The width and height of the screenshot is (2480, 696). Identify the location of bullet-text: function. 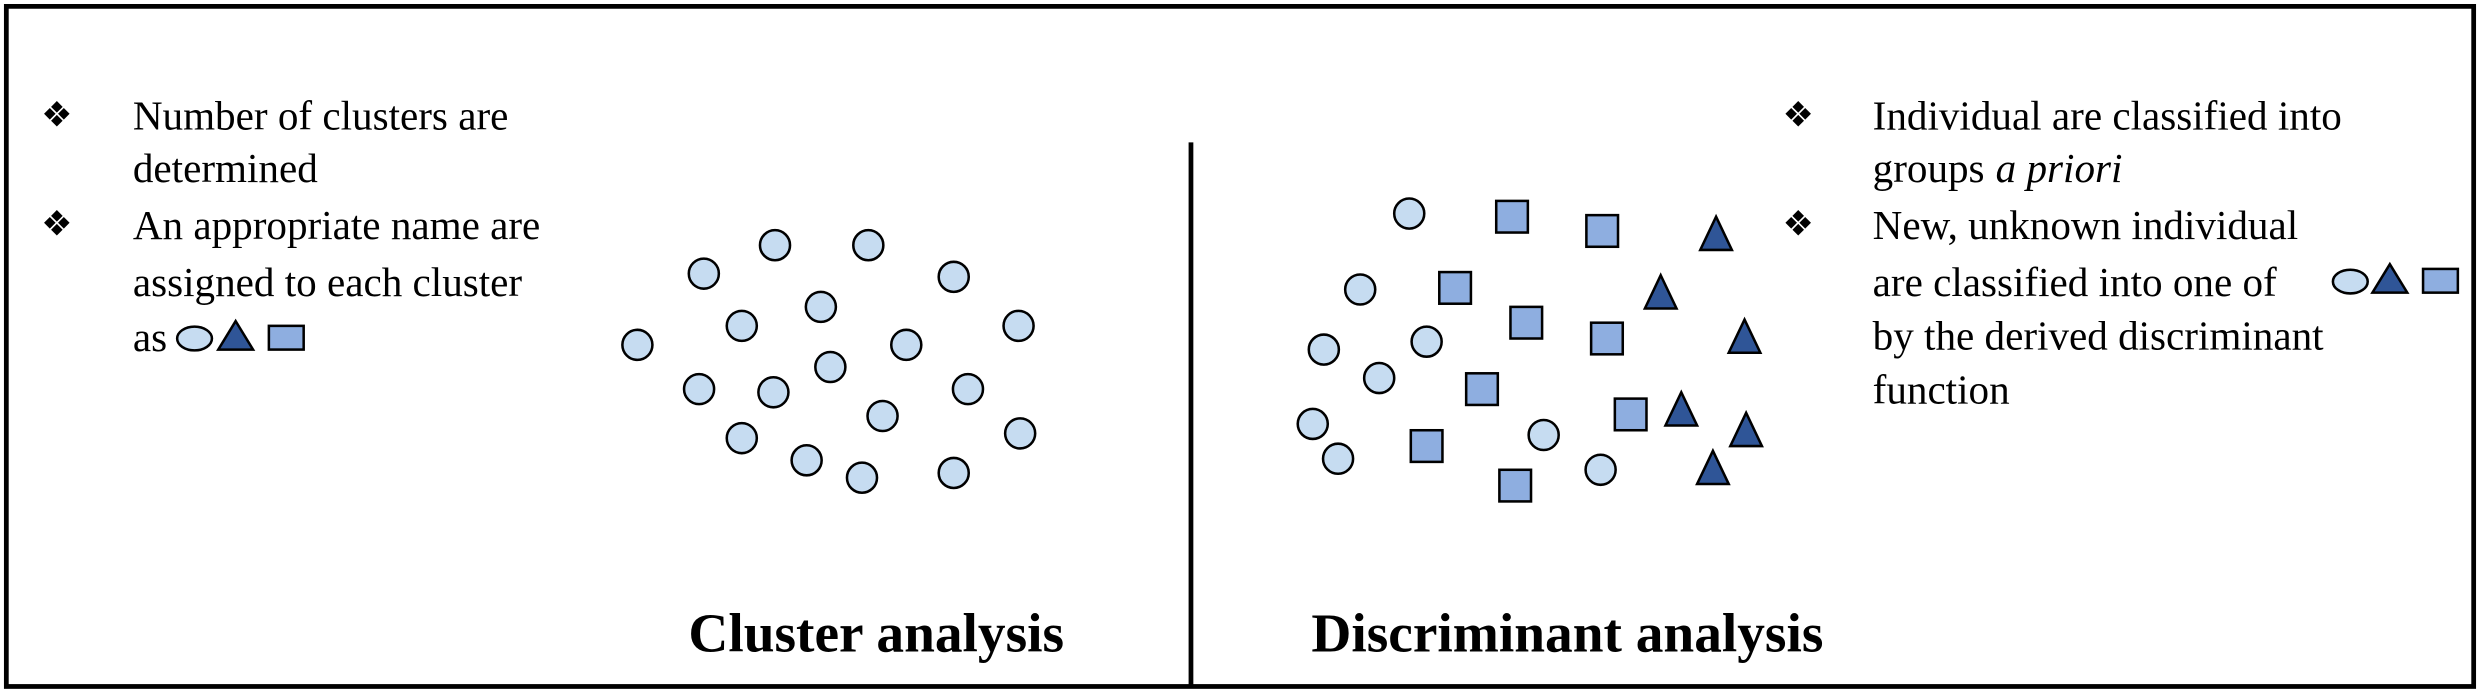
(1941, 389).